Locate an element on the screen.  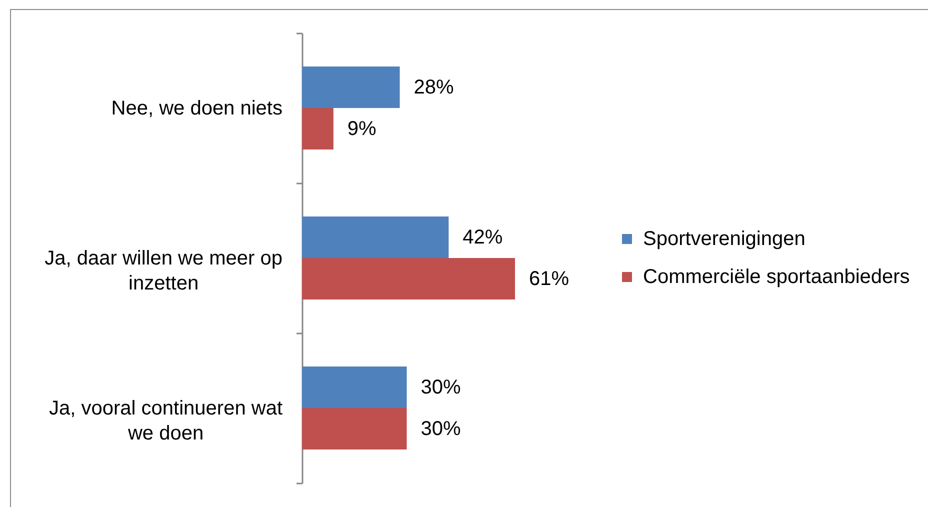
y-tick-label: Ja, daar willen we meer op inzetten is located at coordinates (163, 271).